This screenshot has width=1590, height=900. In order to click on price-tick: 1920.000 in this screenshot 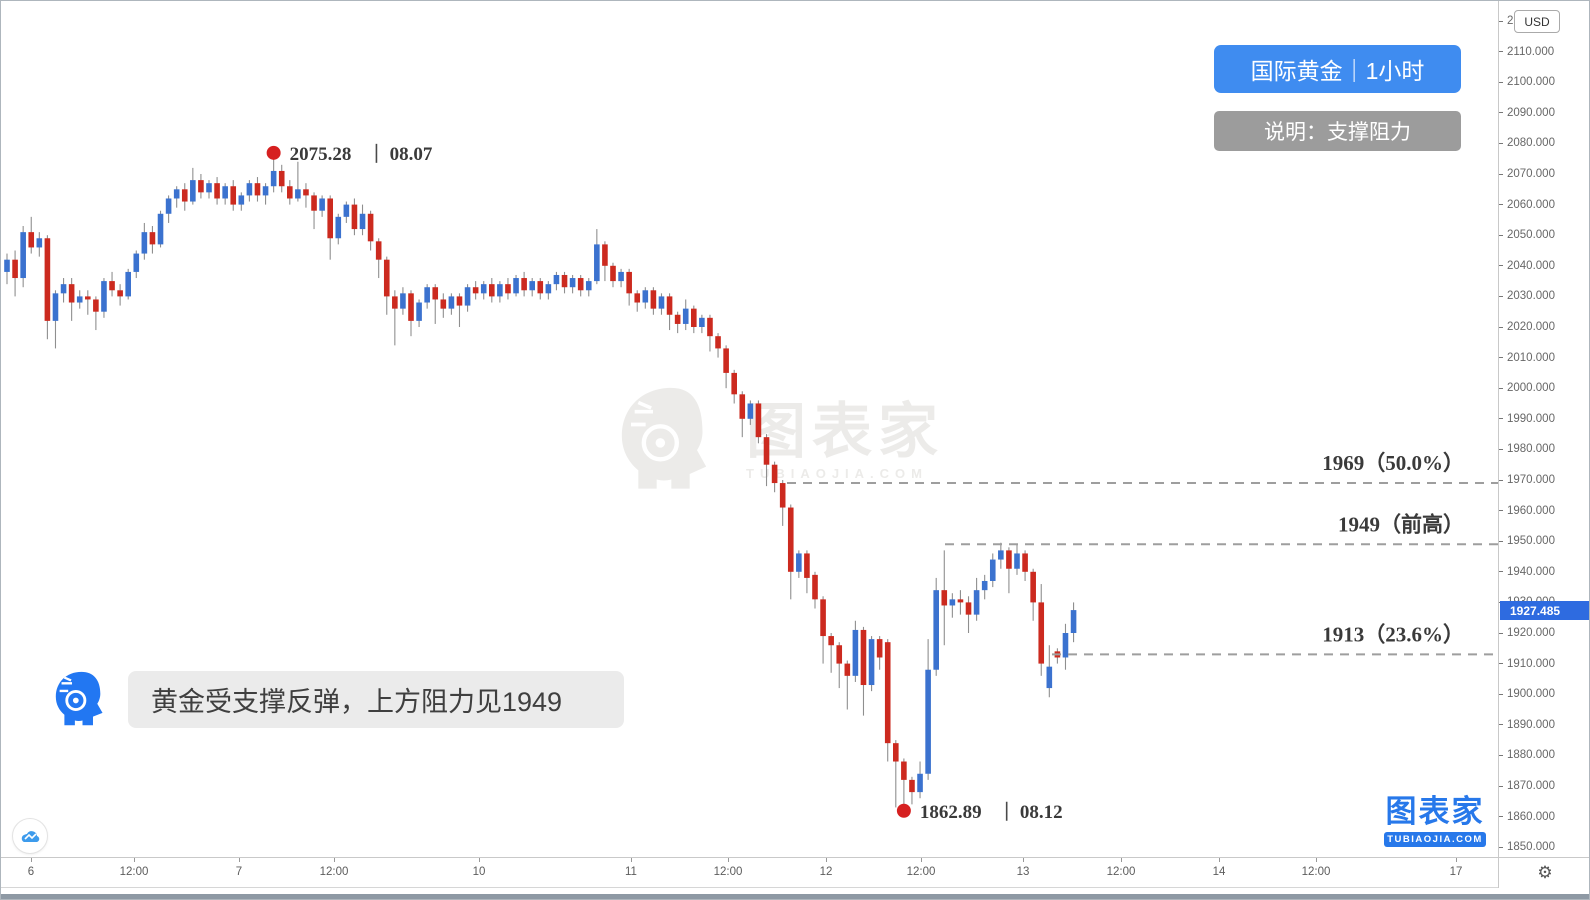, I will do `click(1544, 633)`.